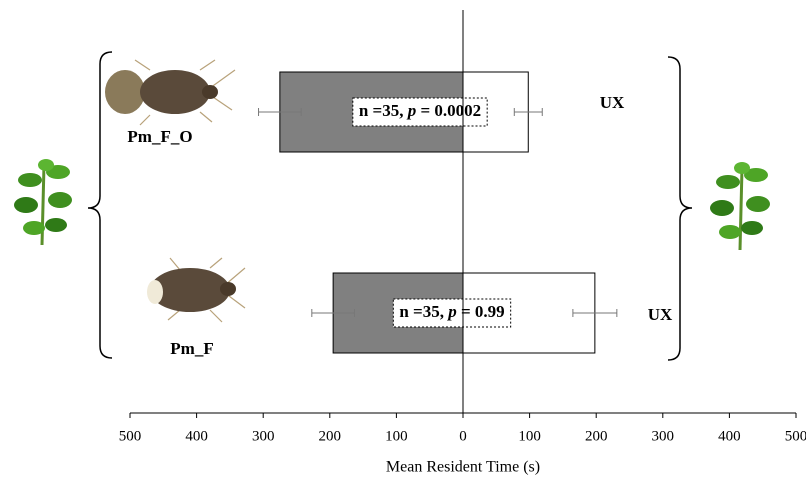  What do you see at coordinates (191, 348) in the screenshot?
I see `category-label: Pm_F` at bounding box center [191, 348].